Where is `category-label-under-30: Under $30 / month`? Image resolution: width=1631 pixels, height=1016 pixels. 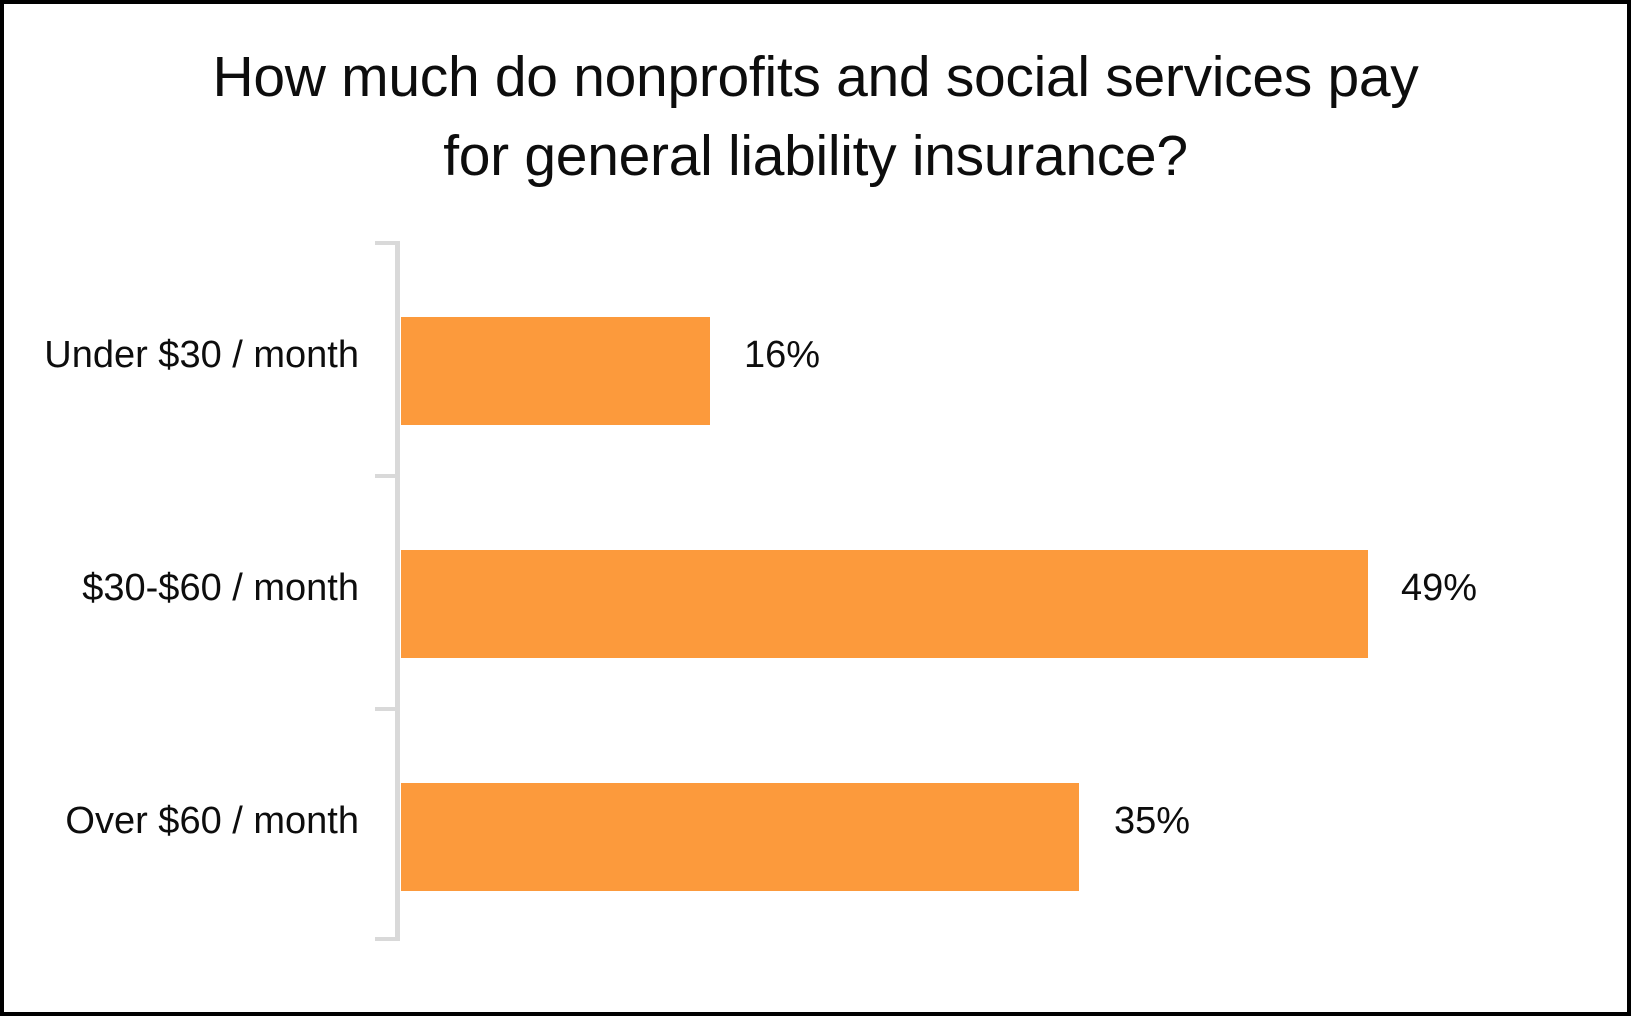
category-label-under-30: Under $30 / month is located at coordinates (201, 355).